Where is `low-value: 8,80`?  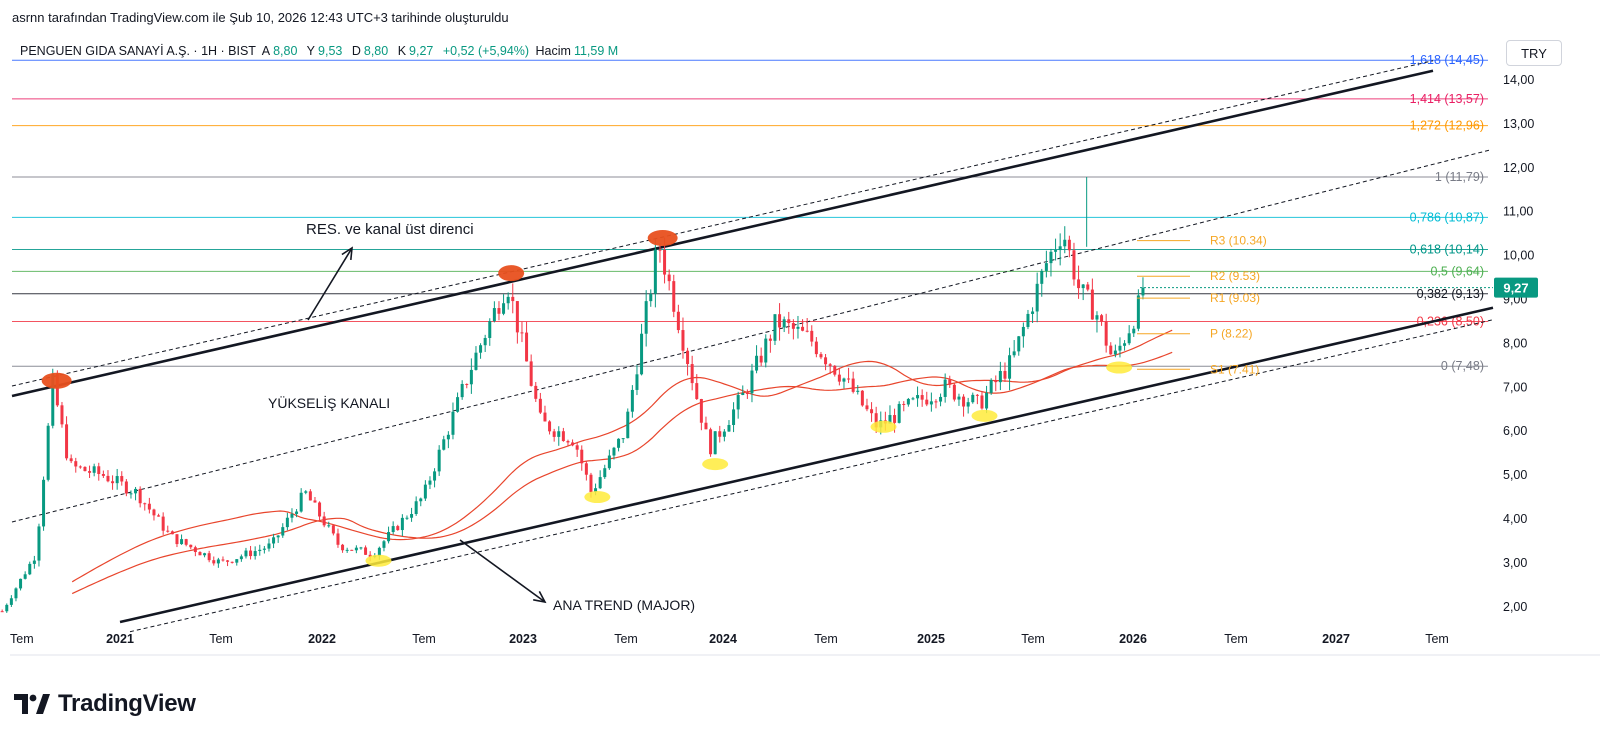
low-value: 8,80 is located at coordinates (376, 51).